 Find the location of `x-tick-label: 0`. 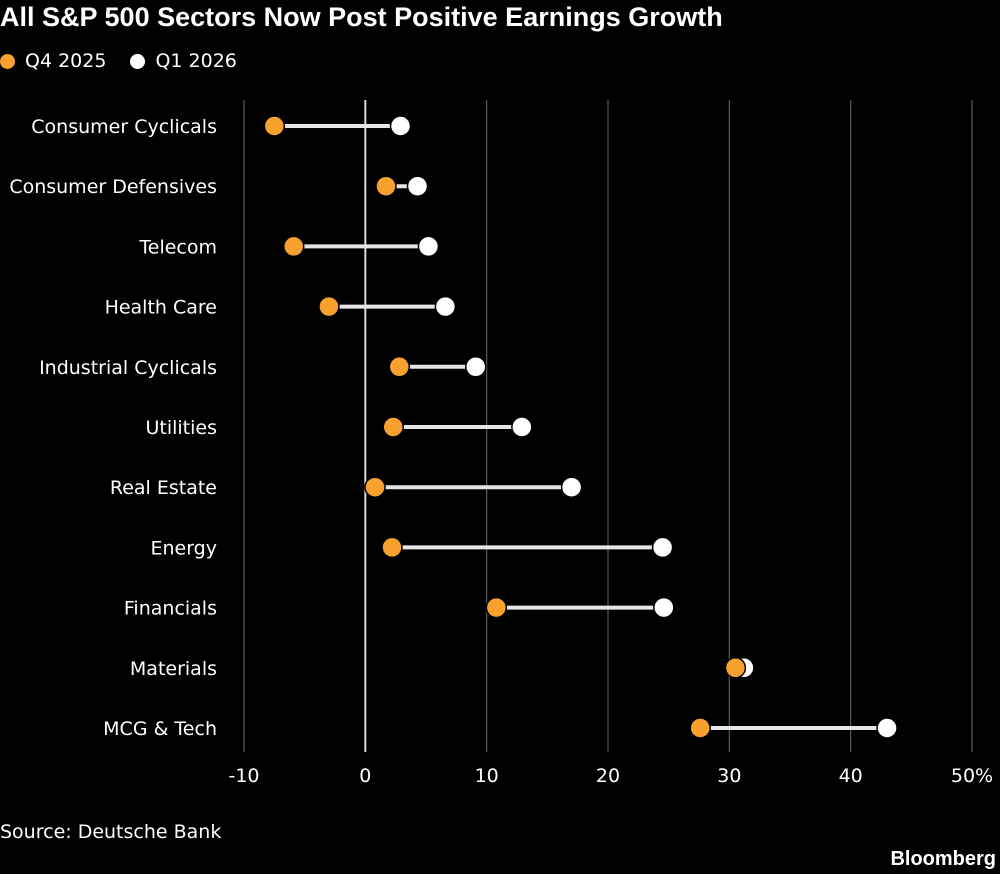

x-tick-label: 0 is located at coordinates (365, 776).